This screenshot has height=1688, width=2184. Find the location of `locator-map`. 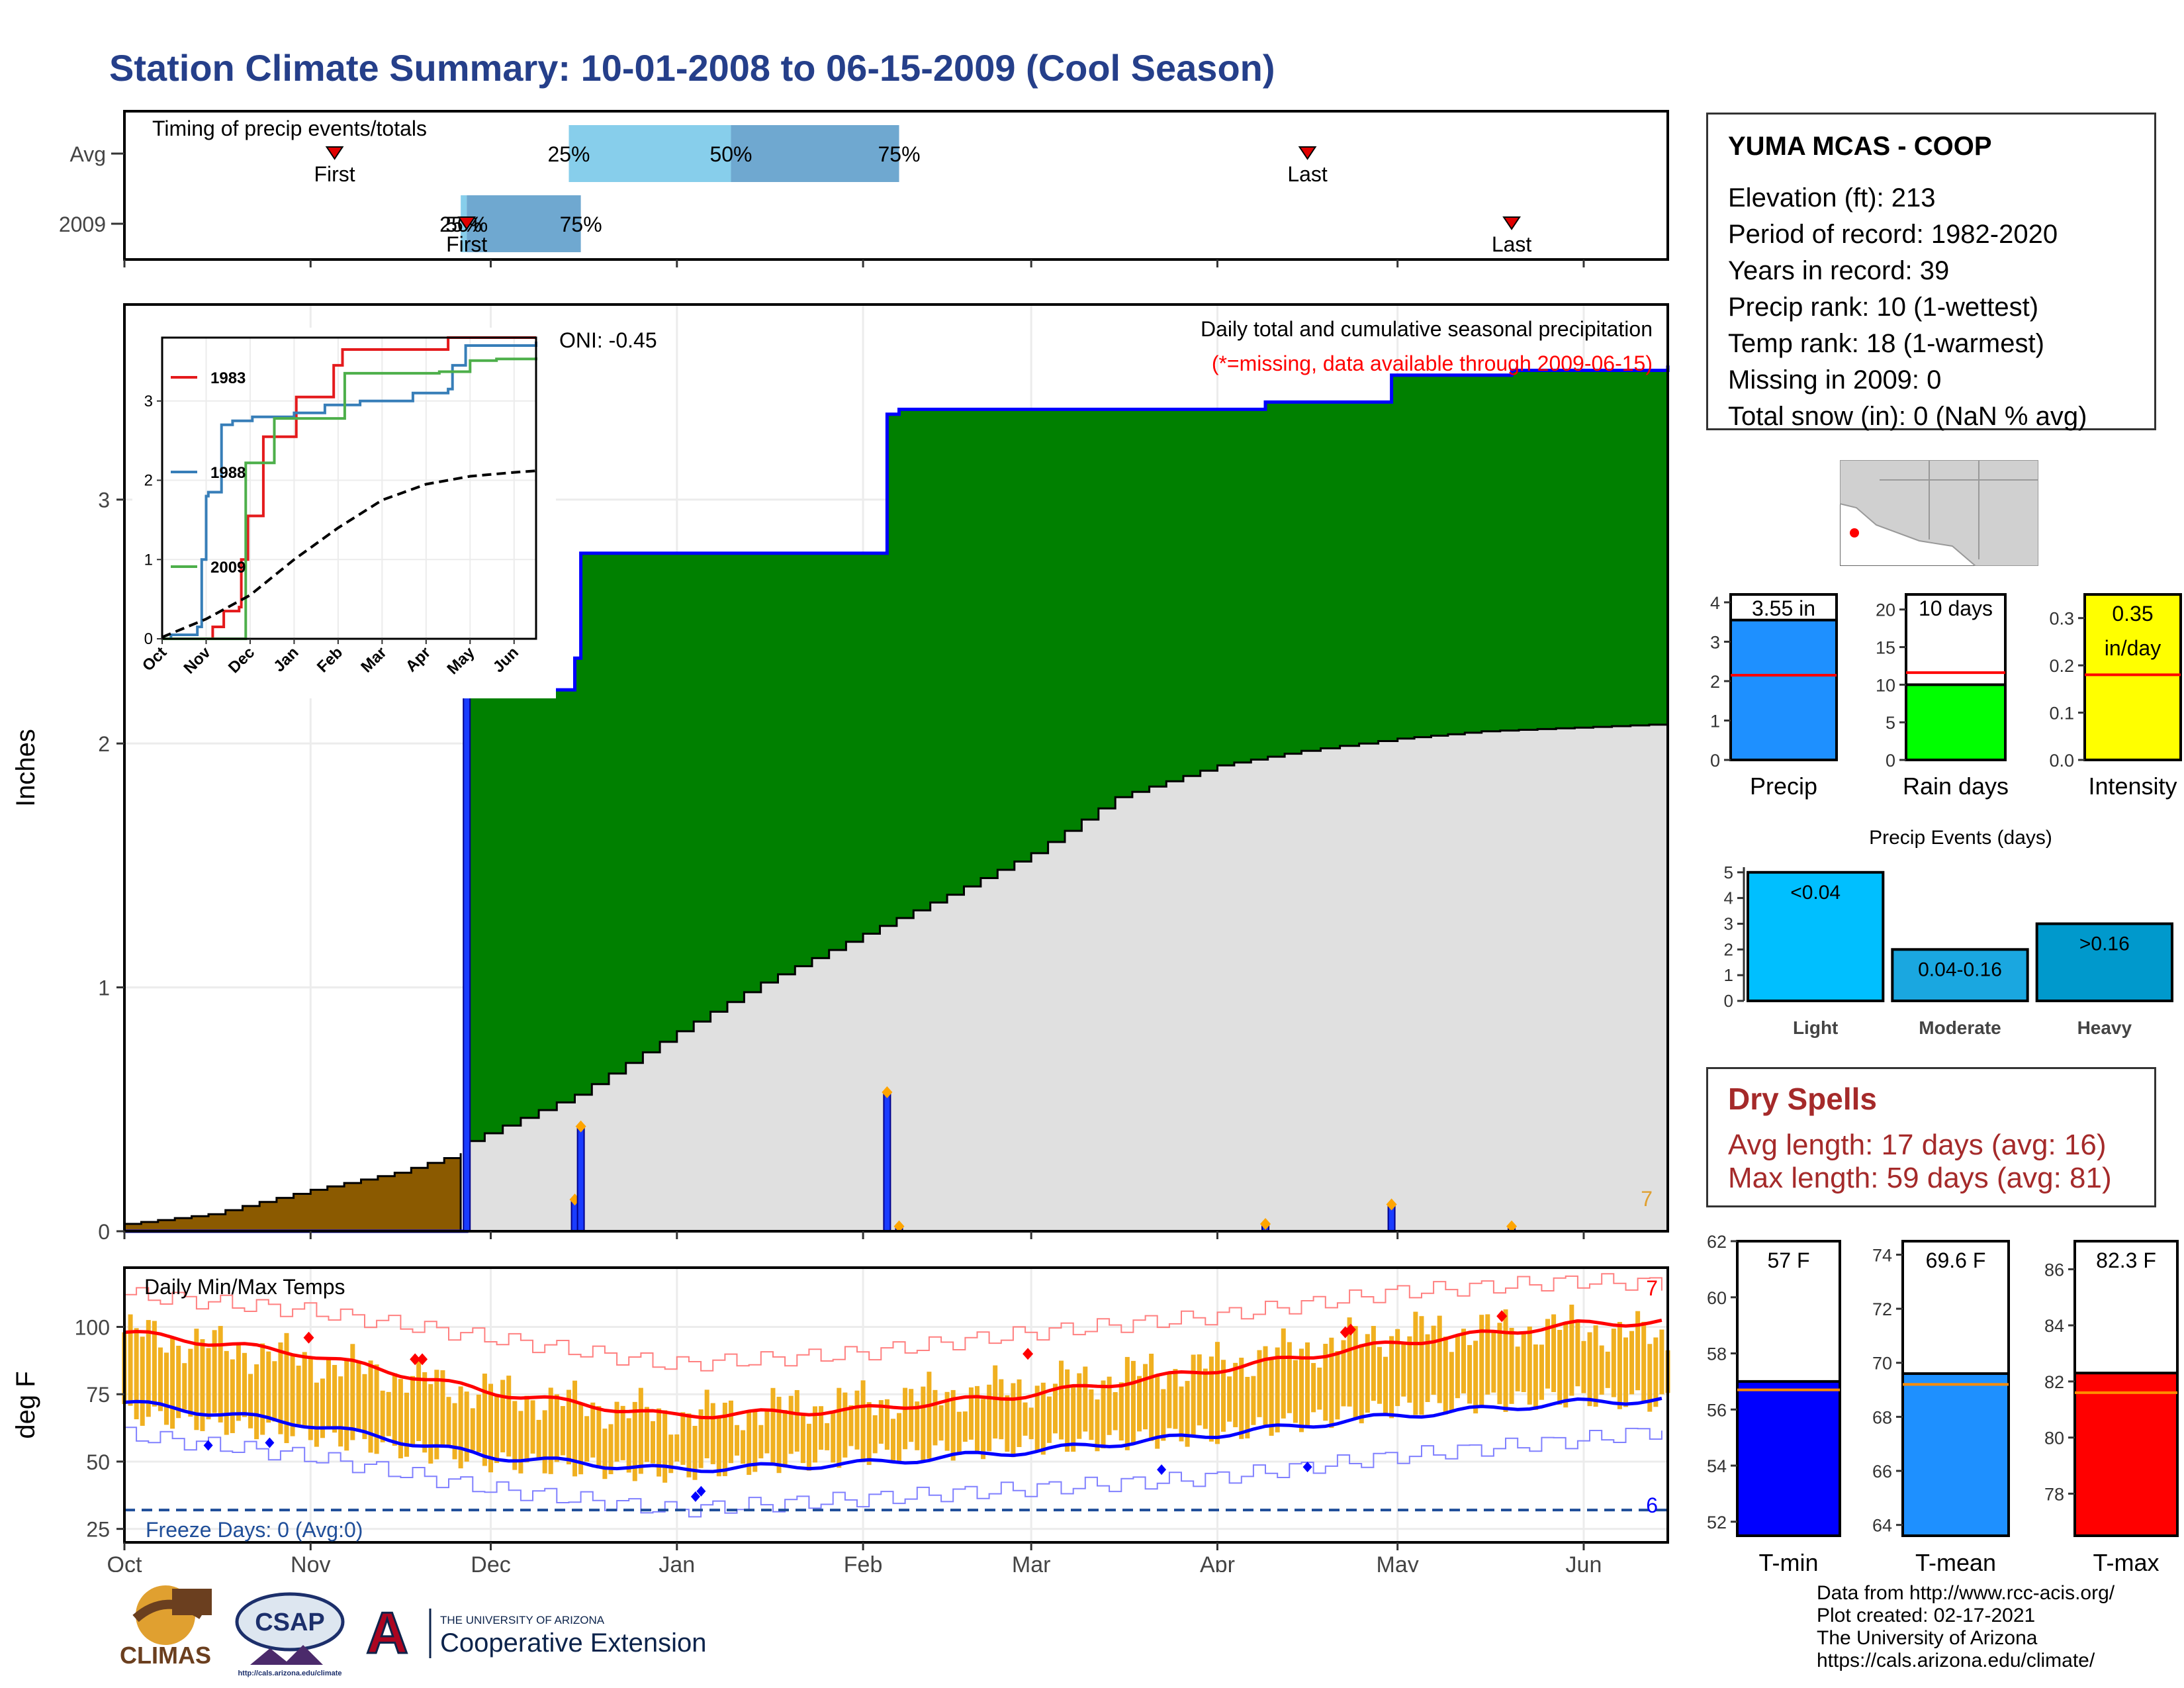

locator-map is located at coordinates (1939, 513).